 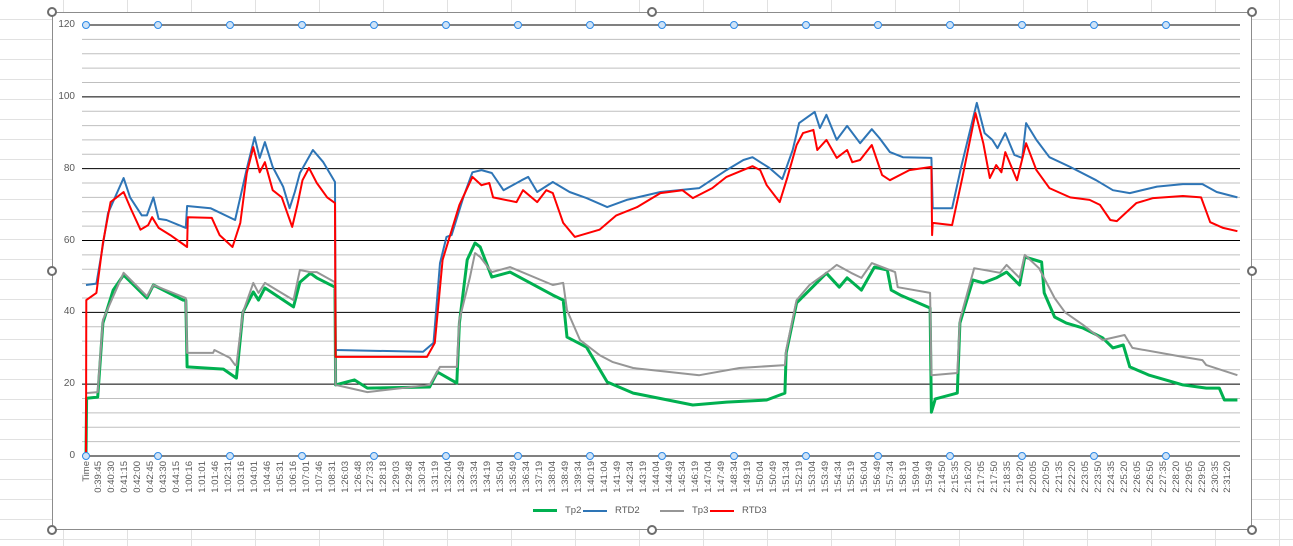 I want to click on x-tick-label: 1:37:19, so click(x=540, y=477).